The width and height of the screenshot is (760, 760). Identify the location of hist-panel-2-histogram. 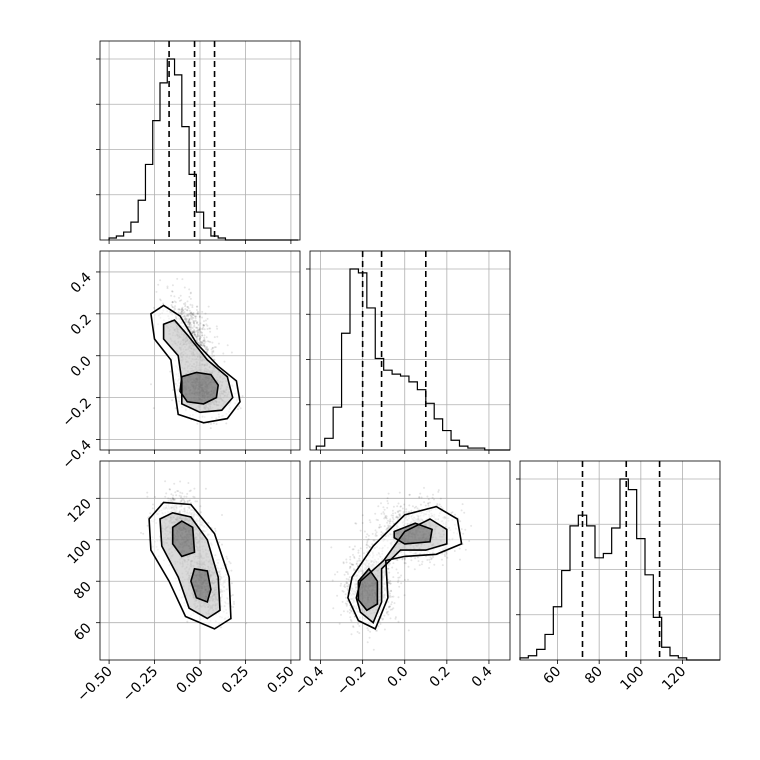
(412, 359).